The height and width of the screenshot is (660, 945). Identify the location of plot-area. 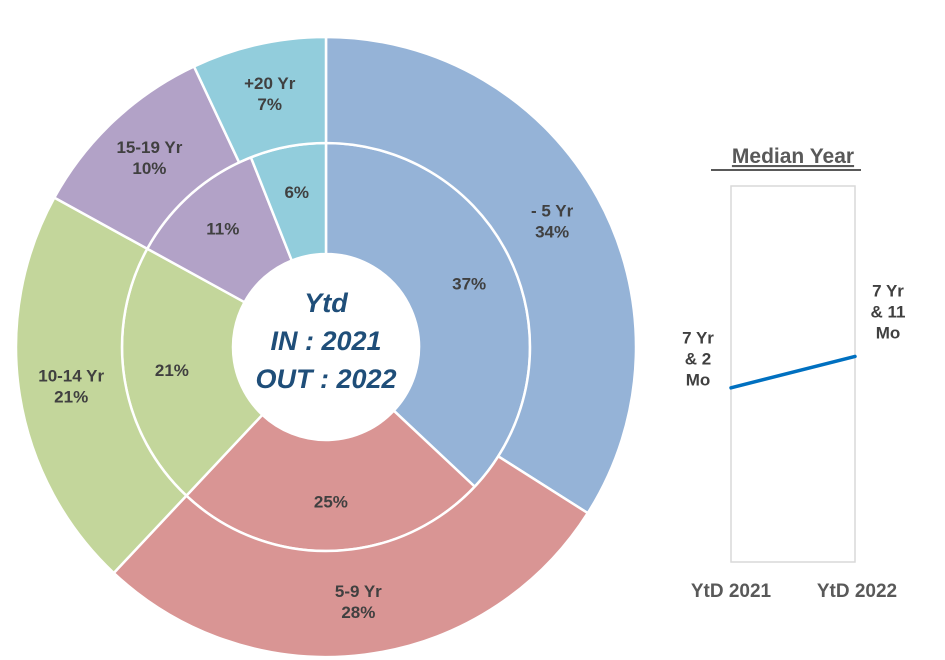
(793, 374).